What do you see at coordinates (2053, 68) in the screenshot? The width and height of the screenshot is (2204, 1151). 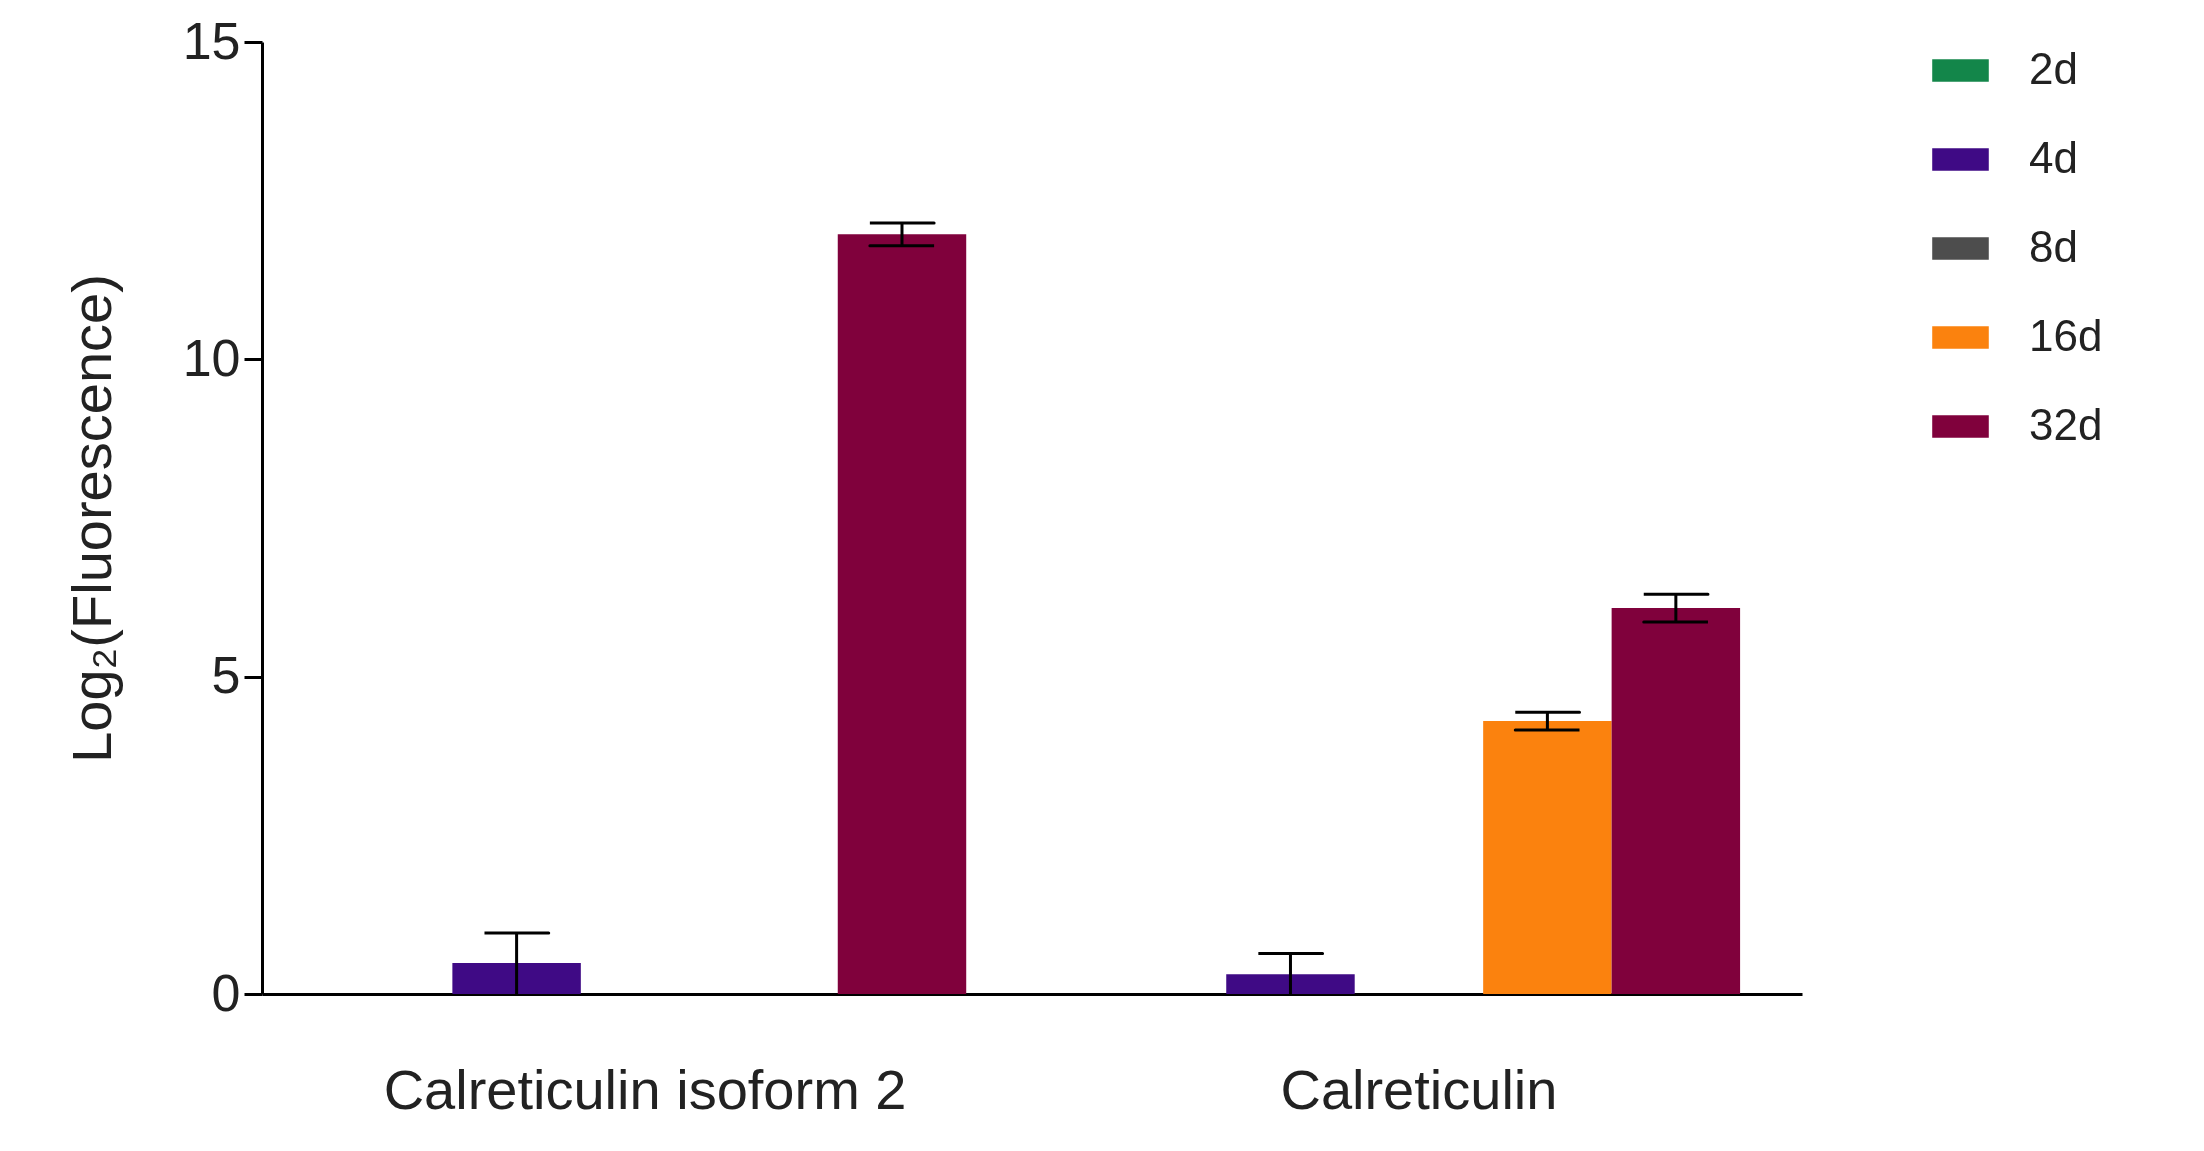 I see `legend-label: 2d` at bounding box center [2053, 68].